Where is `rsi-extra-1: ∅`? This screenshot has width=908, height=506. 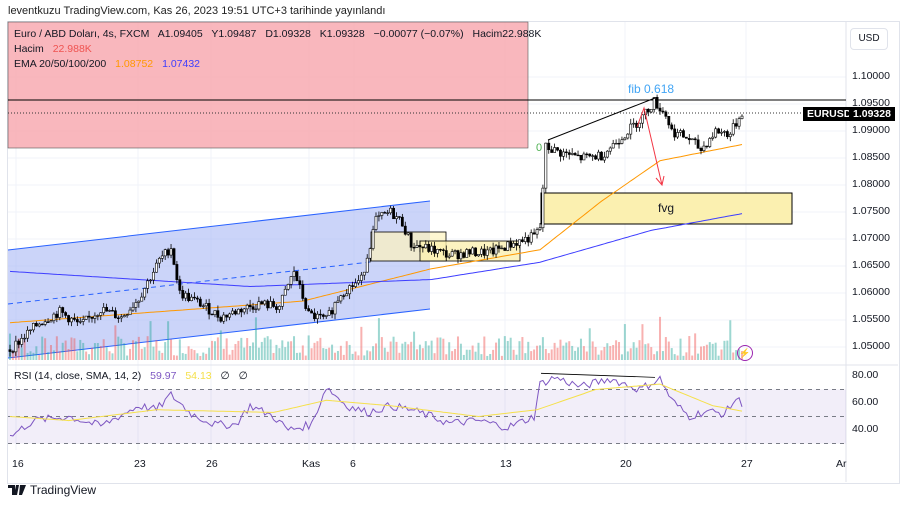 rsi-extra-1: ∅ is located at coordinates (225, 376).